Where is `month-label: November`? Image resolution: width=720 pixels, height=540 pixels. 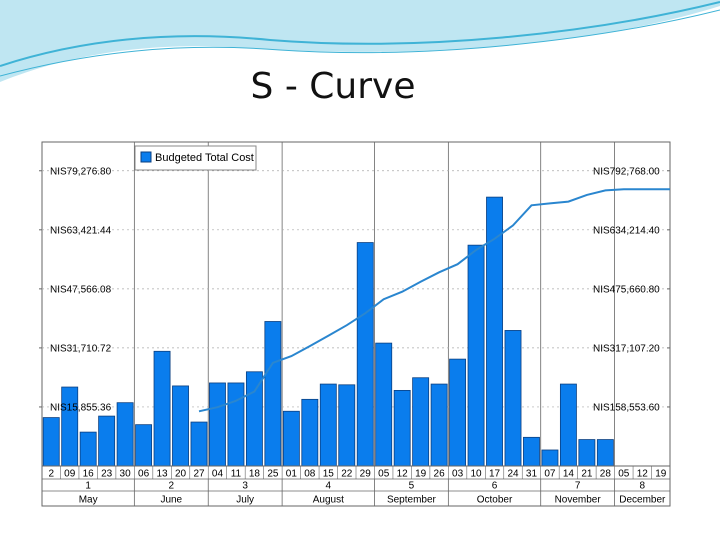
month-label: November is located at coordinates (578, 500).